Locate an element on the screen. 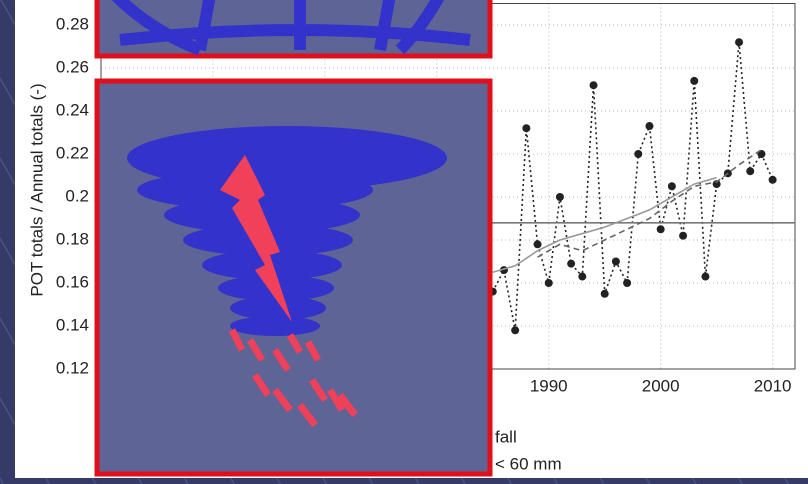  y-tick-label: 0.12 is located at coordinates (72, 367).